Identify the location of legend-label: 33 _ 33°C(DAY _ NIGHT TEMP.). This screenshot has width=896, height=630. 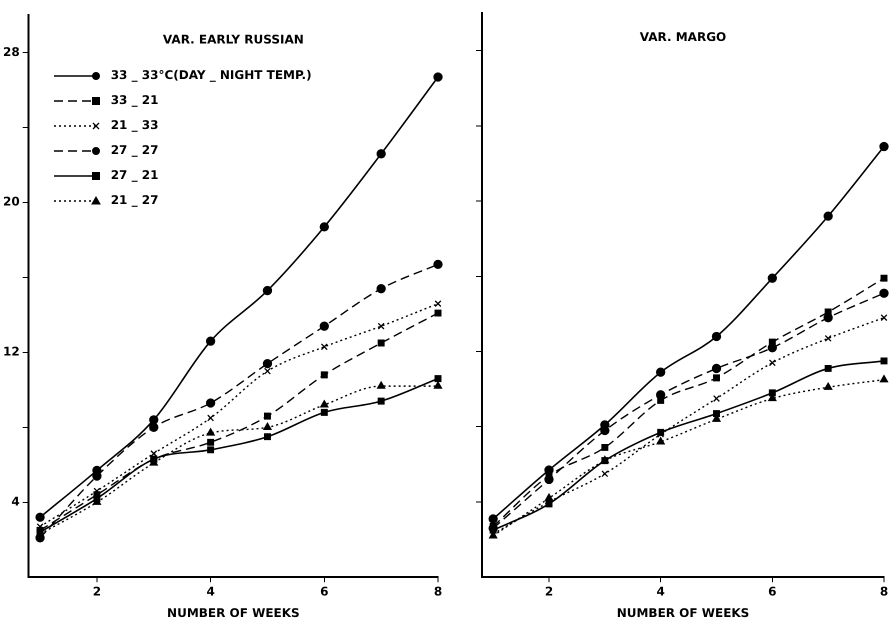
(211, 75).